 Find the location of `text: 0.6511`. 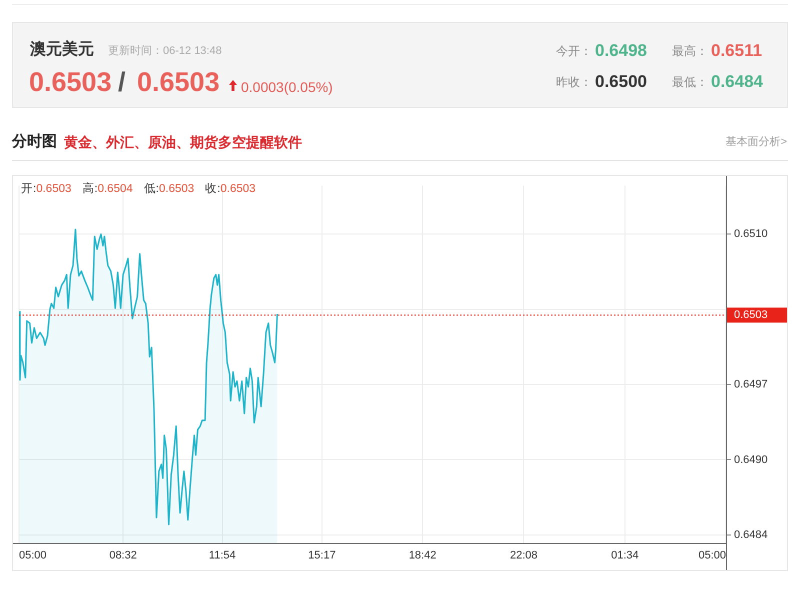

text: 0.6511 is located at coordinates (736, 51).